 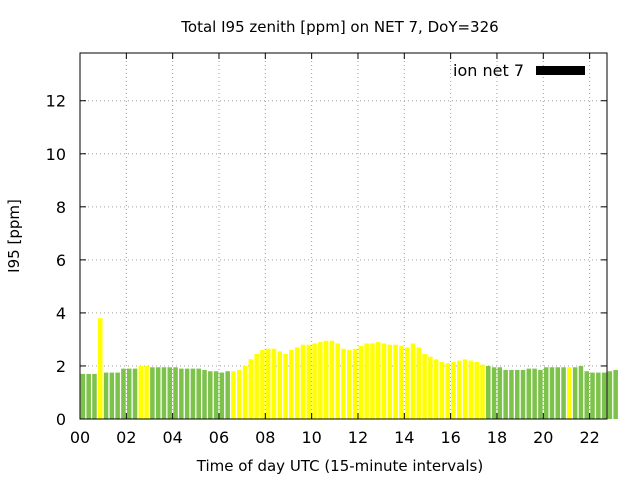 I want to click on x-tick-label: 08, so click(x=265, y=437).